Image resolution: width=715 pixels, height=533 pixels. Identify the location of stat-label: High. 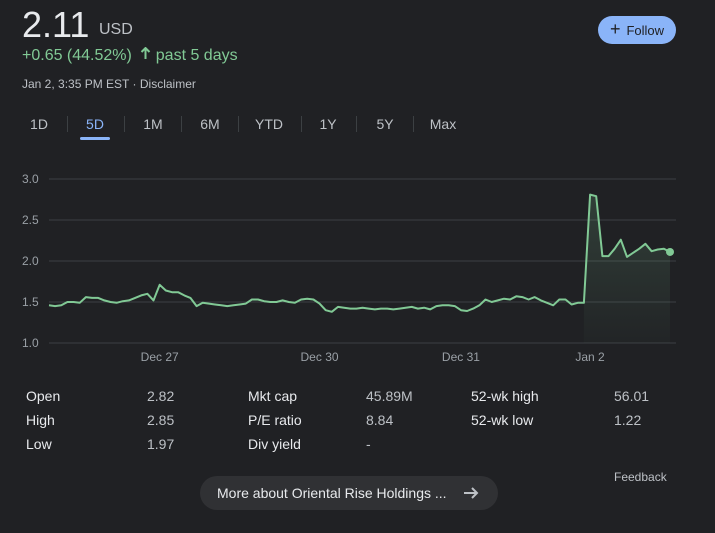
(40, 420).